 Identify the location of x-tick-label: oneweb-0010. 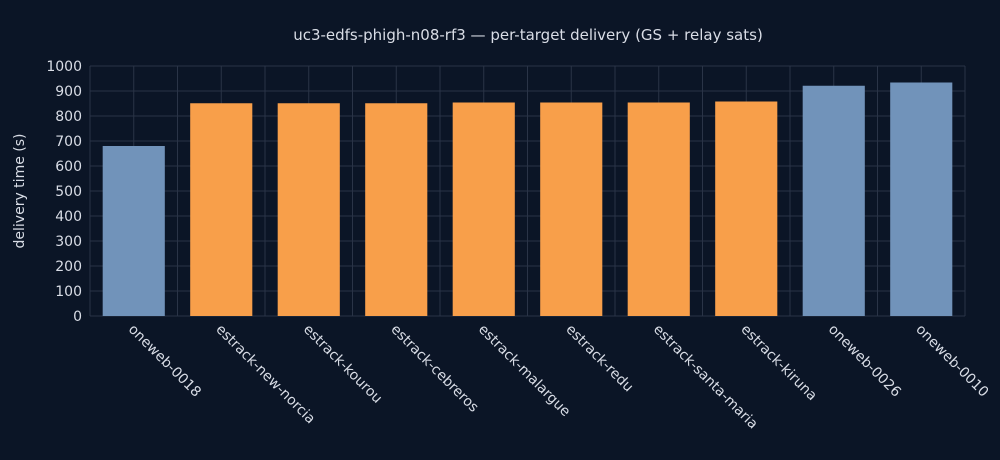
(951, 361).